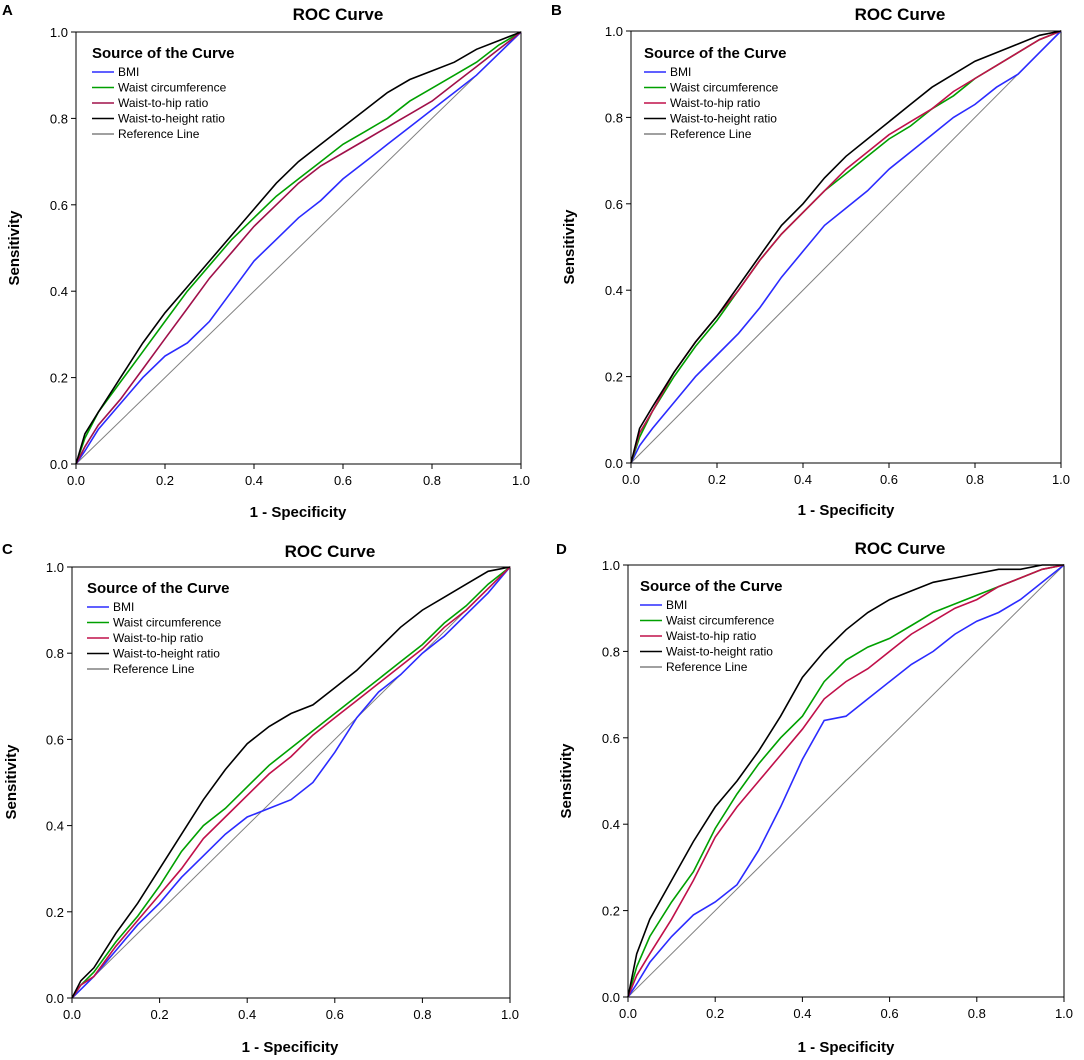 This screenshot has width=1084, height=1060. What do you see at coordinates (160, 1014) in the screenshot?
I see `x-tick-label-c: 0.2` at bounding box center [160, 1014].